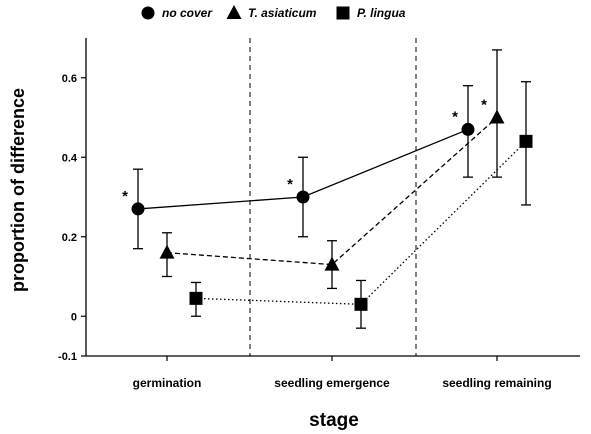 This screenshot has height=434, width=591. What do you see at coordinates (332, 383) in the screenshot?
I see `x-tick-label: seedling emergence` at bounding box center [332, 383].